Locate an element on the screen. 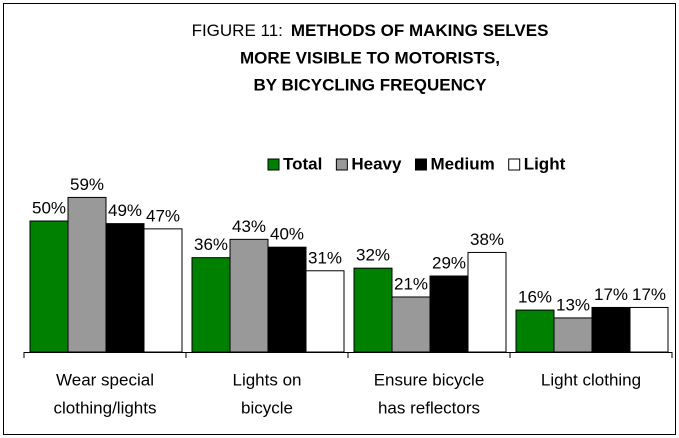  x-tick-label: has reflectors is located at coordinates (429, 407).